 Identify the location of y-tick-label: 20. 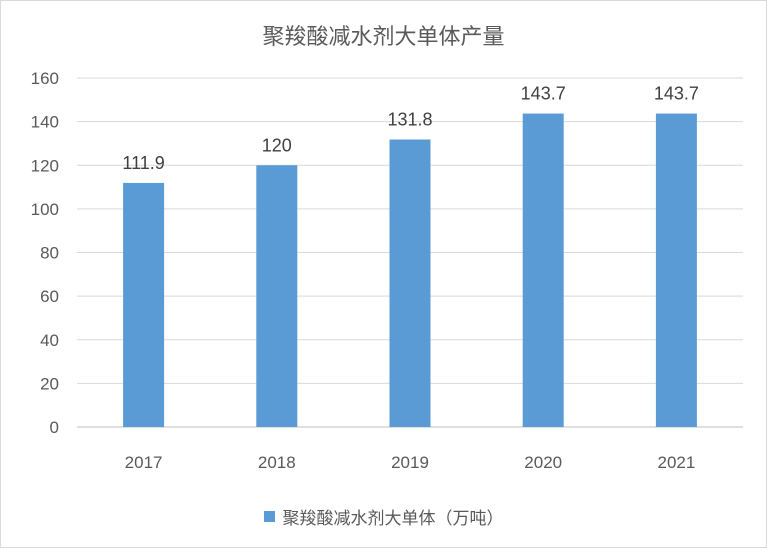
(49, 383).